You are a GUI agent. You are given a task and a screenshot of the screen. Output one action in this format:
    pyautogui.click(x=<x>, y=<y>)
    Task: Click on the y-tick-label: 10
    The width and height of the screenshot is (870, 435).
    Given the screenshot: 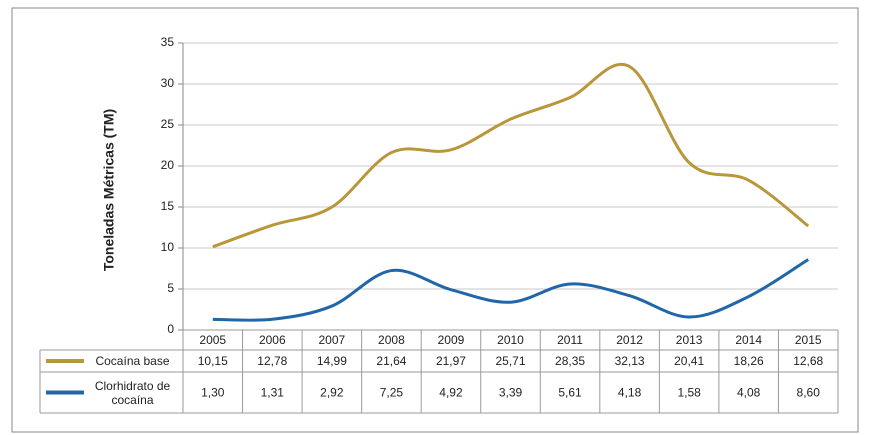 What is the action you would take?
    pyautogui.click(x=168, y=247)
    